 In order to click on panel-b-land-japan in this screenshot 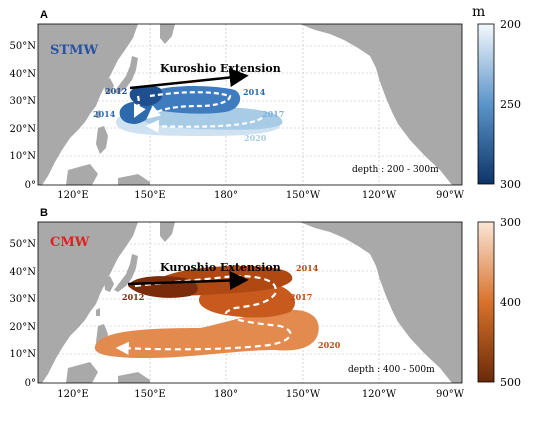, I will do `click(126, 273)`.